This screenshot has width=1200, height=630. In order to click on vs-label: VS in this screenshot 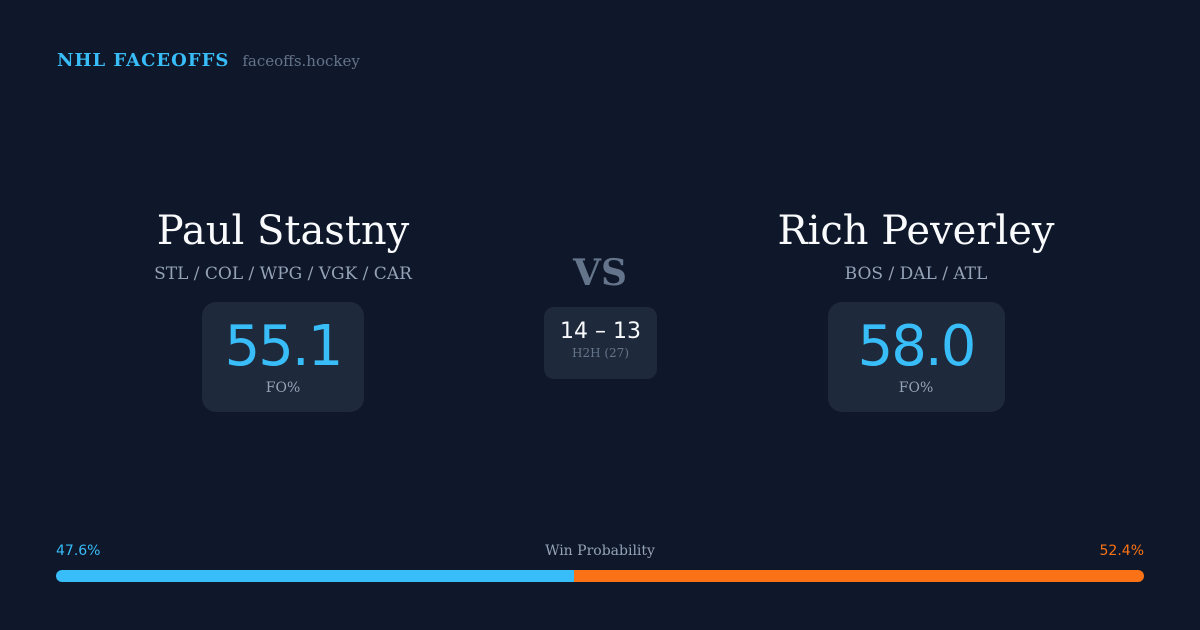, I will do `click(600, 273)`.